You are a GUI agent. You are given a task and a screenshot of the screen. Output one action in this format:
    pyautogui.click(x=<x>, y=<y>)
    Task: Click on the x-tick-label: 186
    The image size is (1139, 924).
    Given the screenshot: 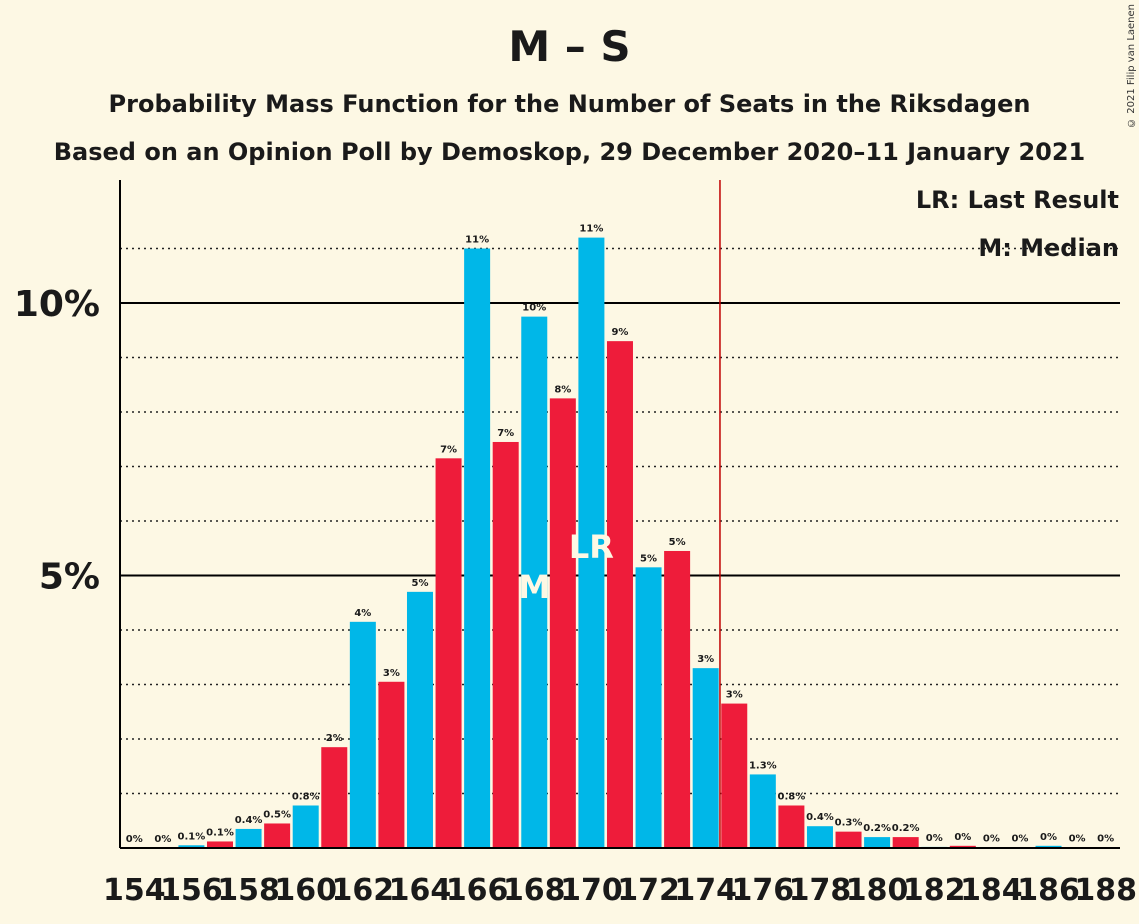 What is the action you would take?
    pyautogui.click(x=1048, y=890)
    